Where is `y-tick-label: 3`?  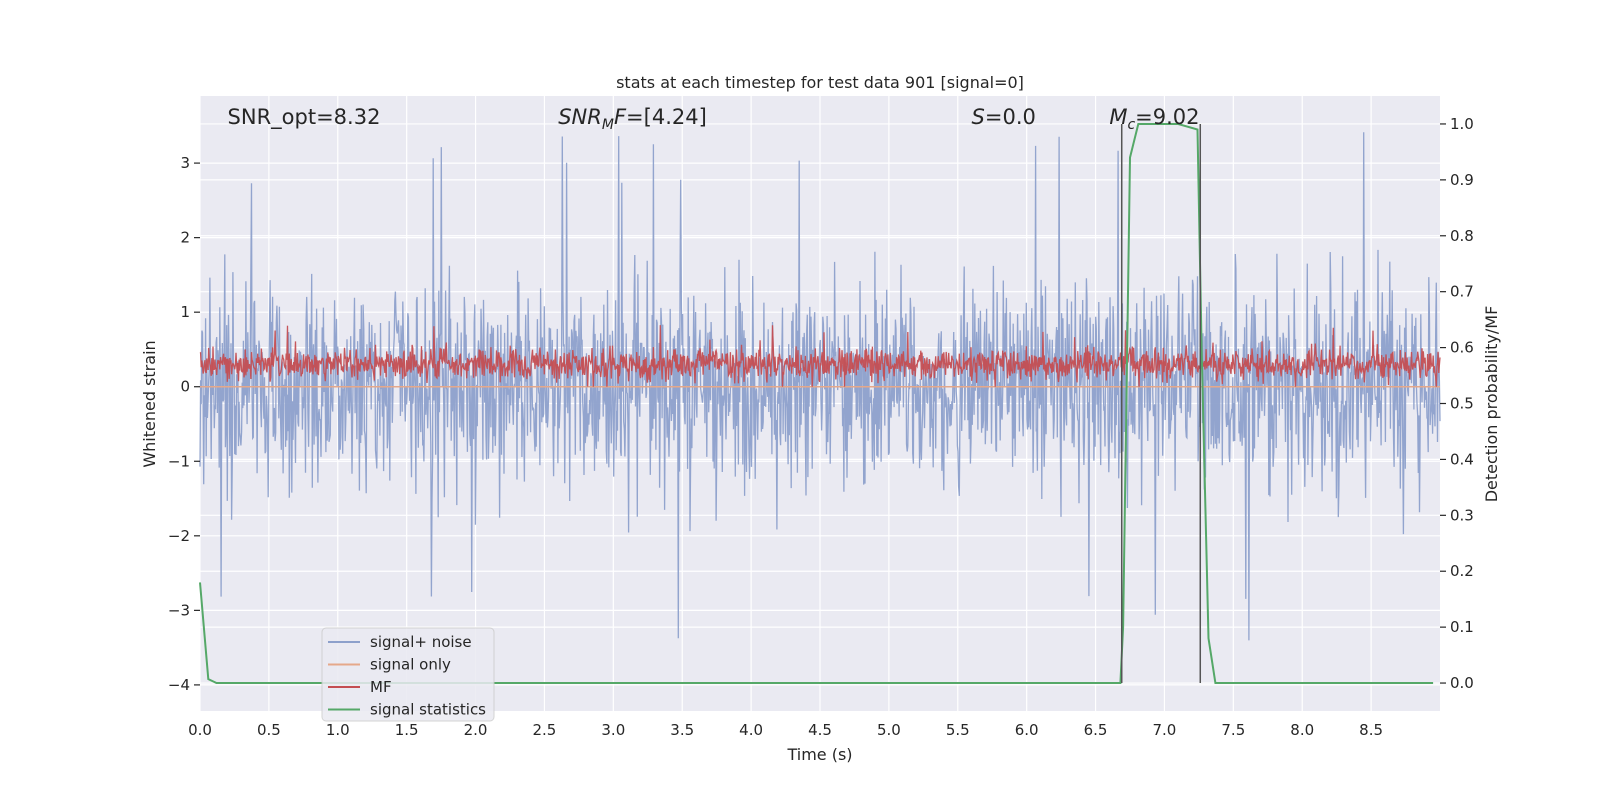
y-tick-label: 3 is located at coordinates (185, 163).